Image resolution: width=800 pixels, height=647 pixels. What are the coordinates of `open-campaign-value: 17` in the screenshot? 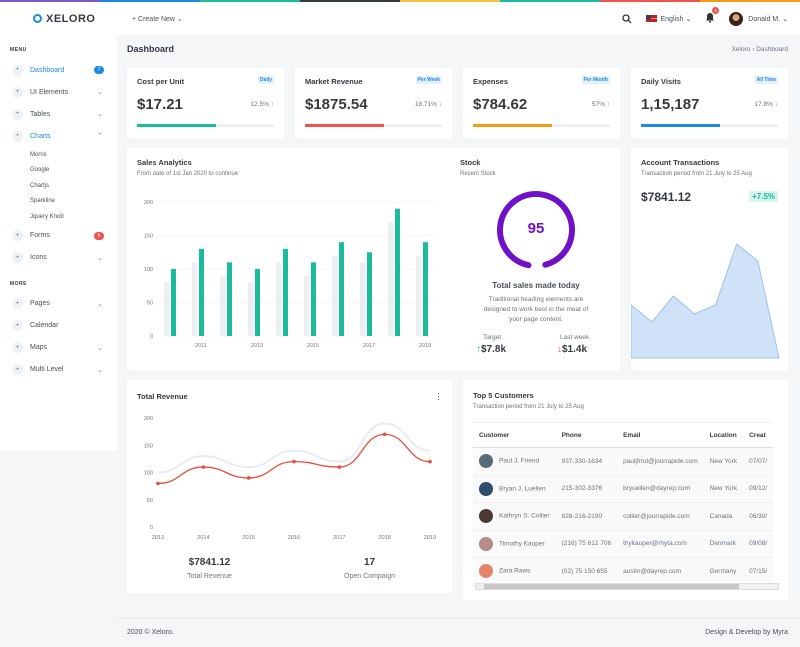 It's located at (369, 562).